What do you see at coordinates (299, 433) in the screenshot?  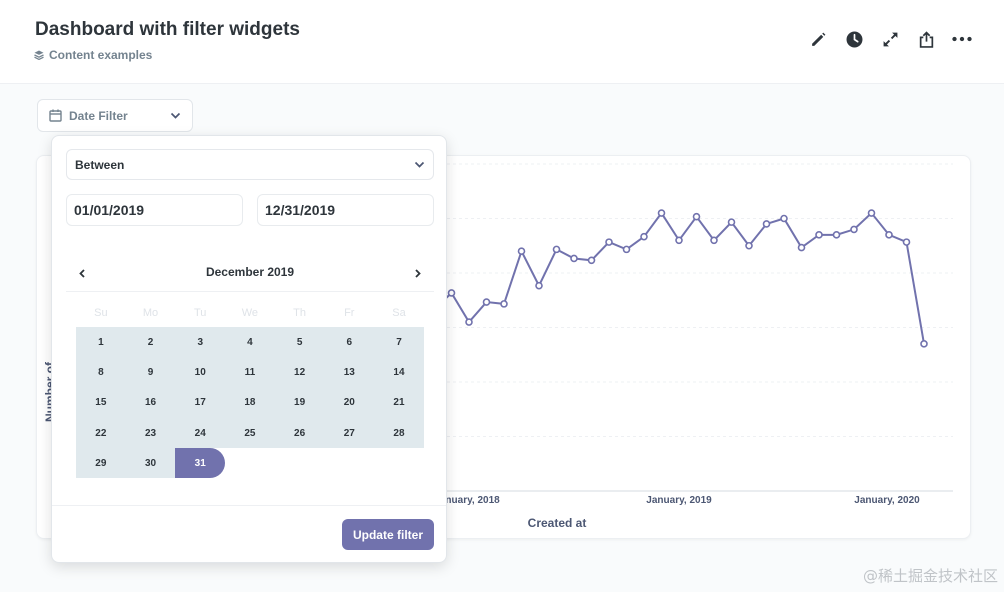 I see `calendar-day: 26` at bounding box center [299, 433].